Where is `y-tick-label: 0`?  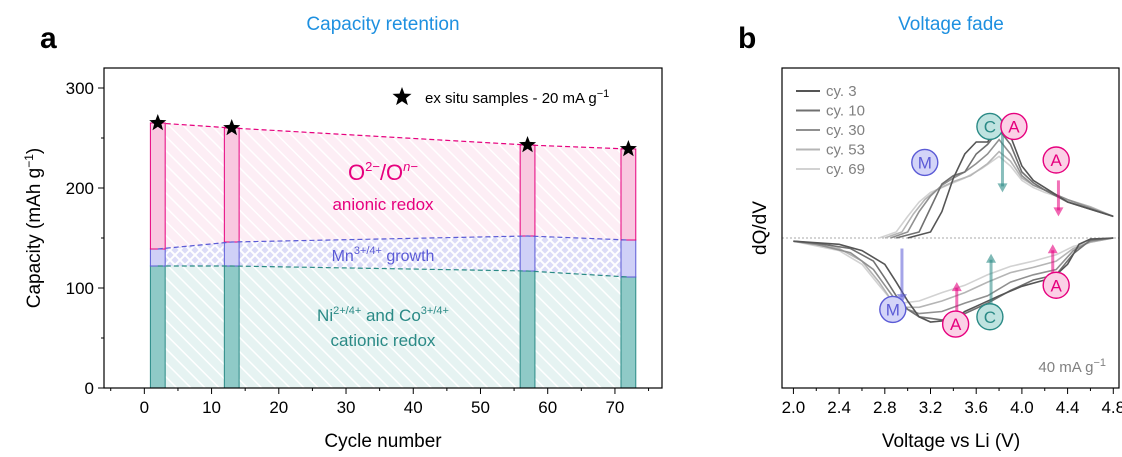
y-tick-label: 0 is located at coordinates (89, 388).